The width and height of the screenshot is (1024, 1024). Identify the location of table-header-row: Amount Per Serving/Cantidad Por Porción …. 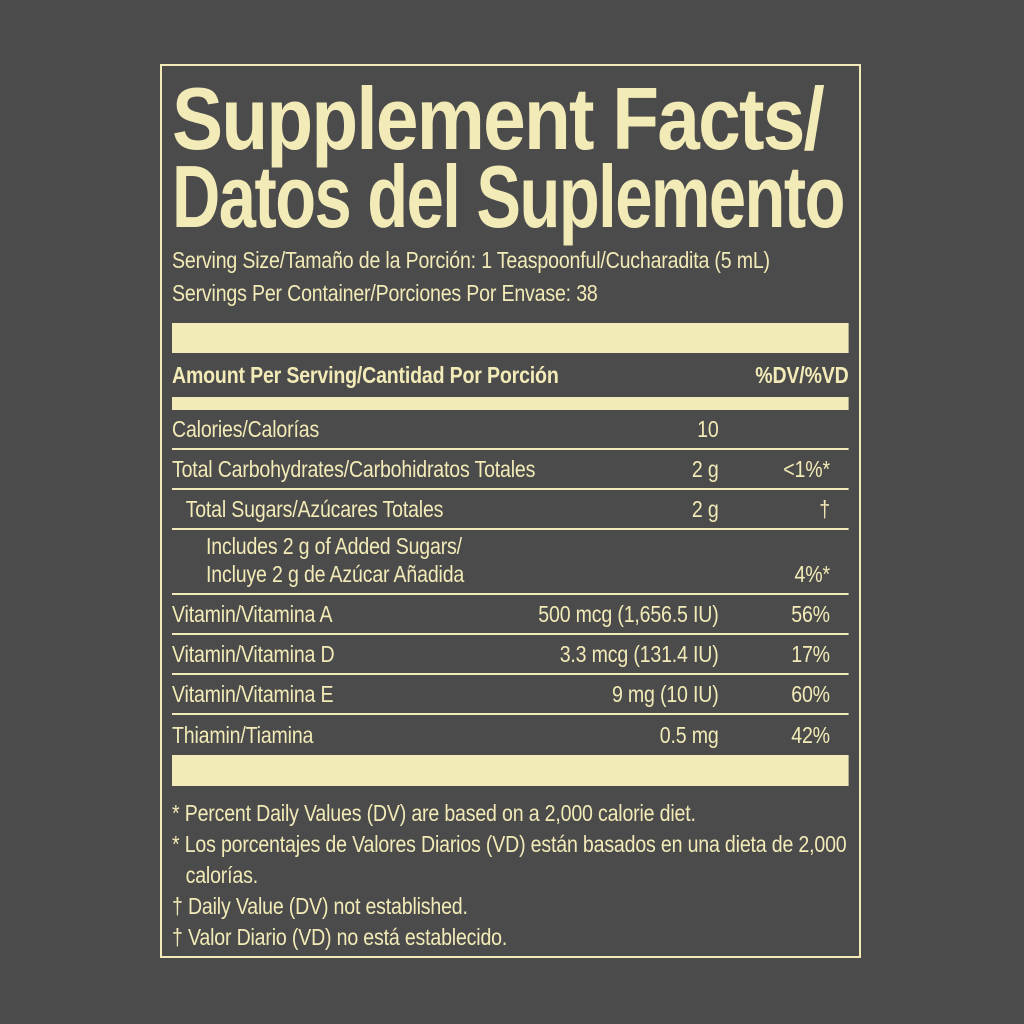
(510, 375).